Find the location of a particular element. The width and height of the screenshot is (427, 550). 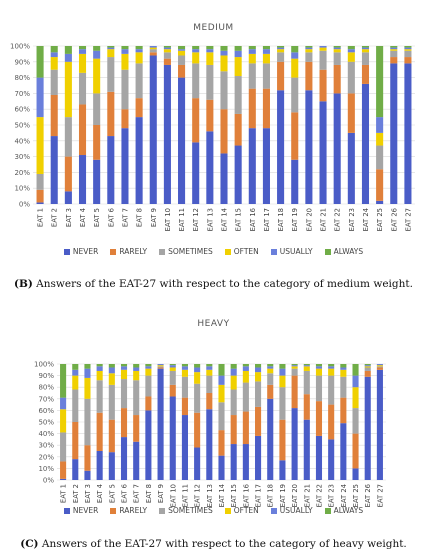

legend-item: OFTEN is located at coordinates (241, 510).